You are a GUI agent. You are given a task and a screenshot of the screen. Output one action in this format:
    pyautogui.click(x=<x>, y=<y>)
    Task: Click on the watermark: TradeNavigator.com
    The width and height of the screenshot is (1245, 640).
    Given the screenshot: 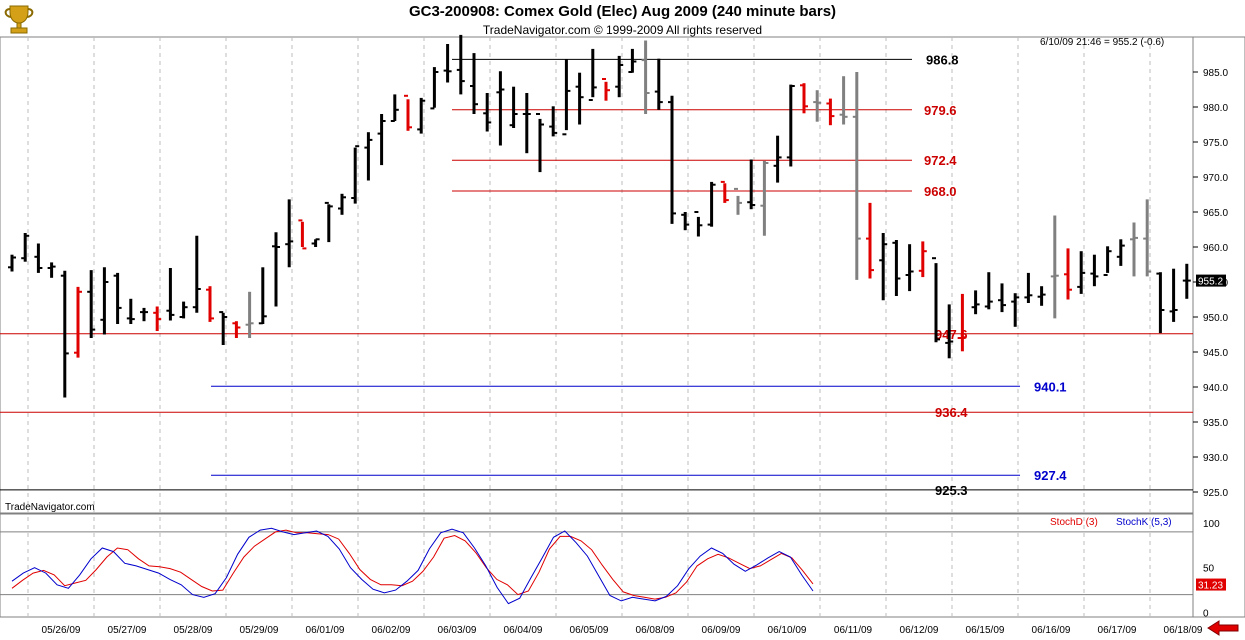 What is the action you would take?
    pyautogui.click(x=50, y=507)
    